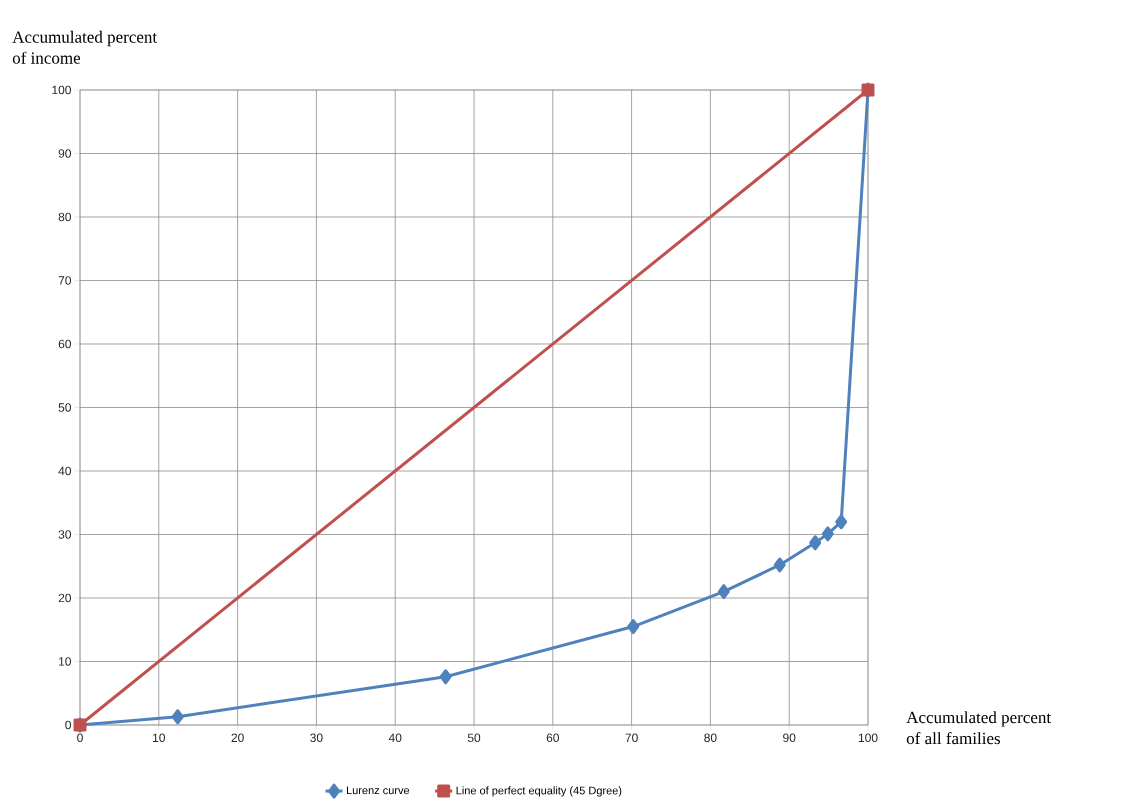  Describe the element at coordinates (539, 791) in the screenshot. I see `legend-label: Line of perfect equality (45 Dgree)` at that location.